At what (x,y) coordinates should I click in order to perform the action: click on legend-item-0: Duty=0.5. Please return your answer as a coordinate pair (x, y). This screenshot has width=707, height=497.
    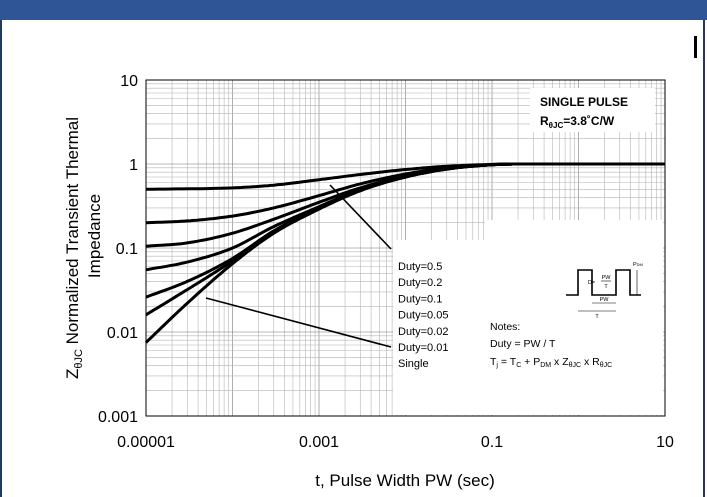
    Looking at the image, I should click on (420, 267).